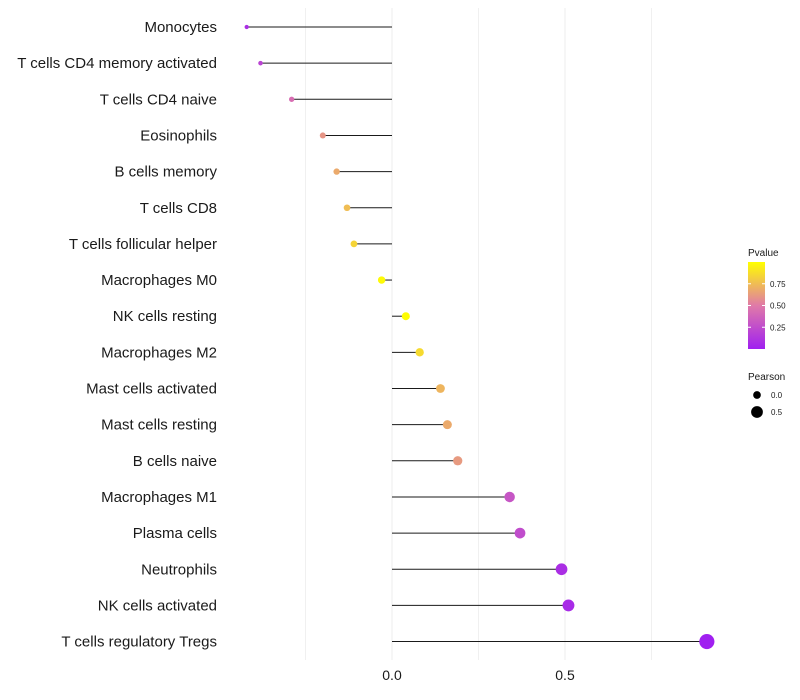 The height and width of the screenshot is (700, 800). I want to click on pvalue-colorbar, so click(756, 305).